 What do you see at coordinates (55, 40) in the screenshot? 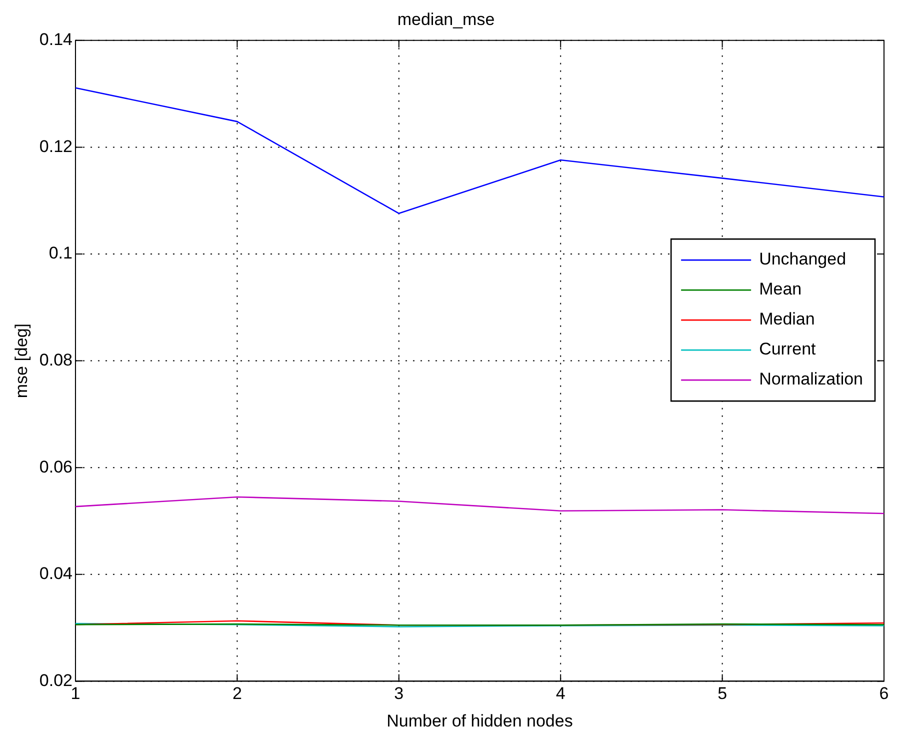
I see `y-tick-label: 0.14` at bounding box center [55, 40].